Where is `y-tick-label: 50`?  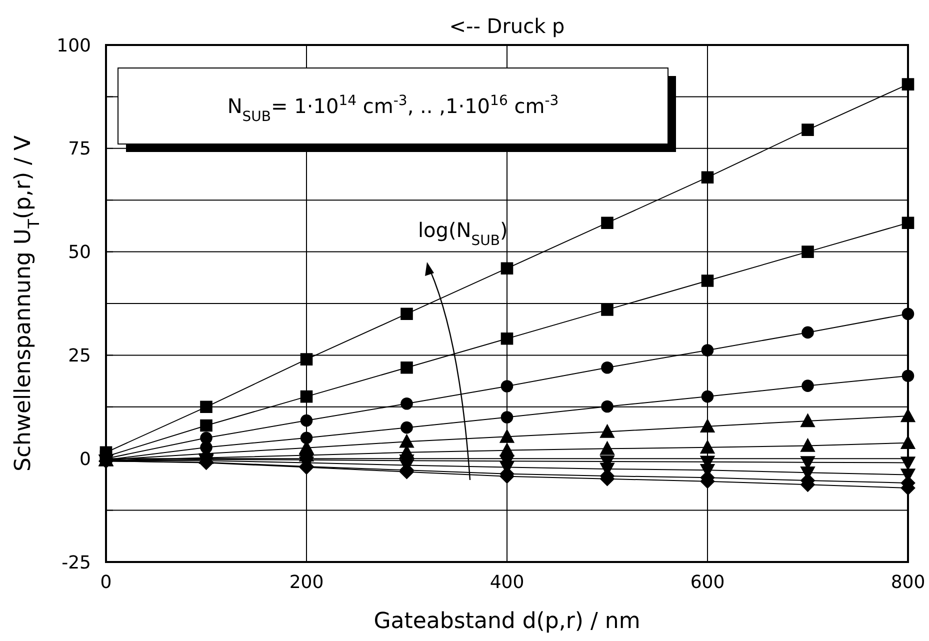 y-tick-label: 50 is located at coordinates (79, 253).